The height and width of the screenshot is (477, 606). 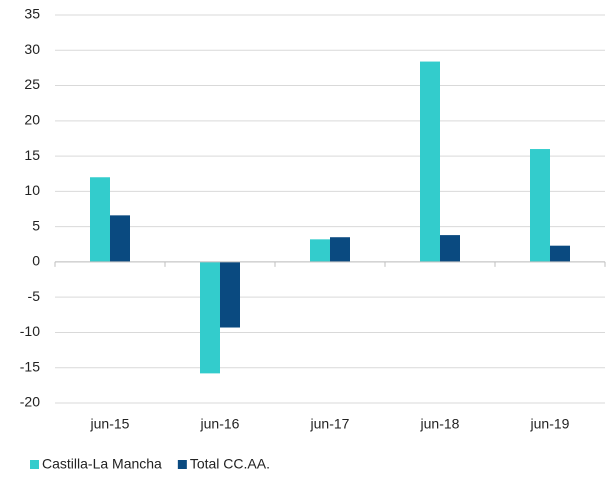 What do you see at coordinates (30, 402) in the screenshot?
I see `y-tick-label: -20` at bounding box center [30, 402].